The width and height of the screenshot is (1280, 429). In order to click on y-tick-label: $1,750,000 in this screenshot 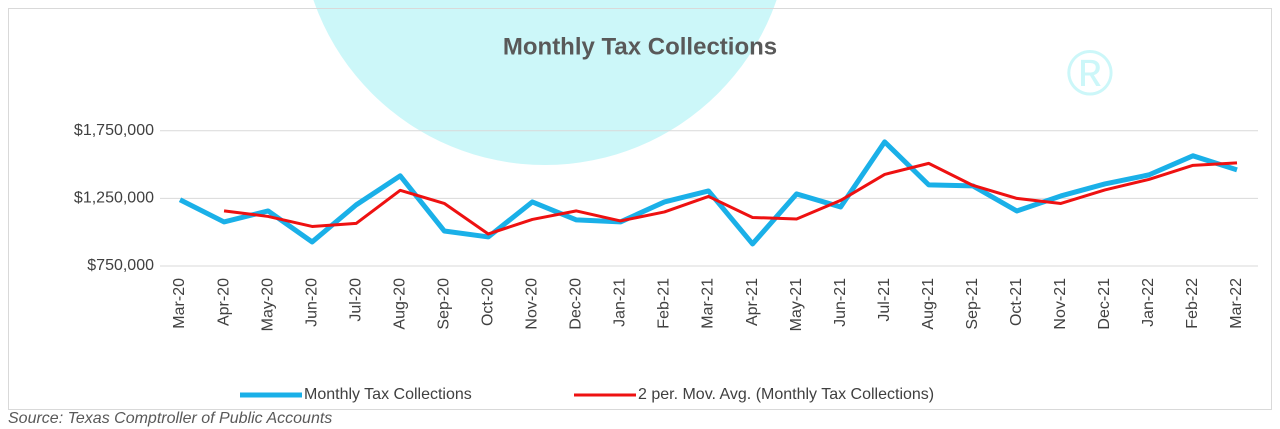, I will do `click(114, 130)`.